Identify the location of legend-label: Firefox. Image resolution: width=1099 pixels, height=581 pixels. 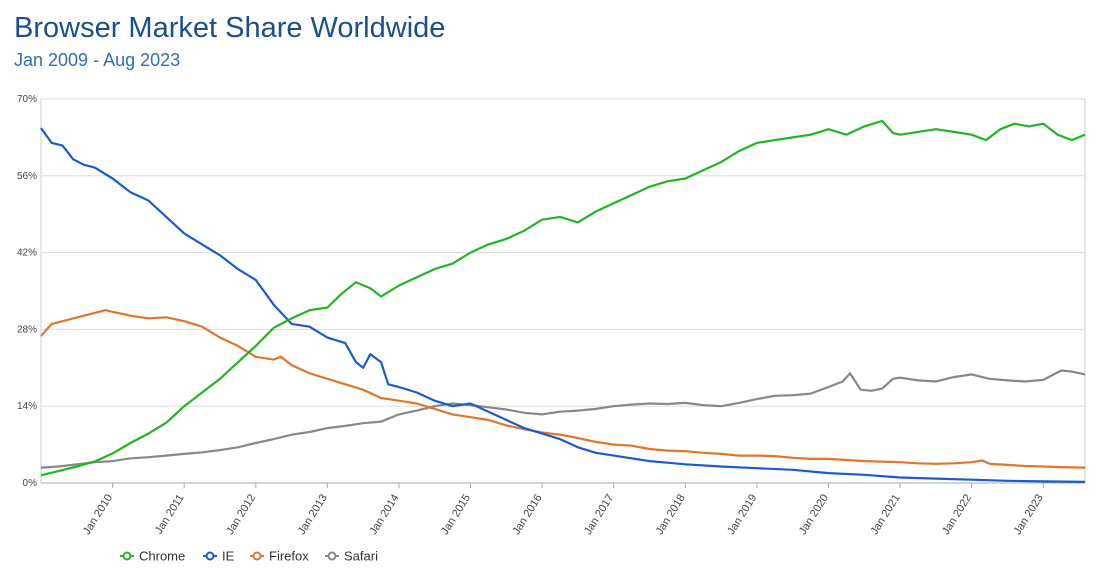
(289, 556).